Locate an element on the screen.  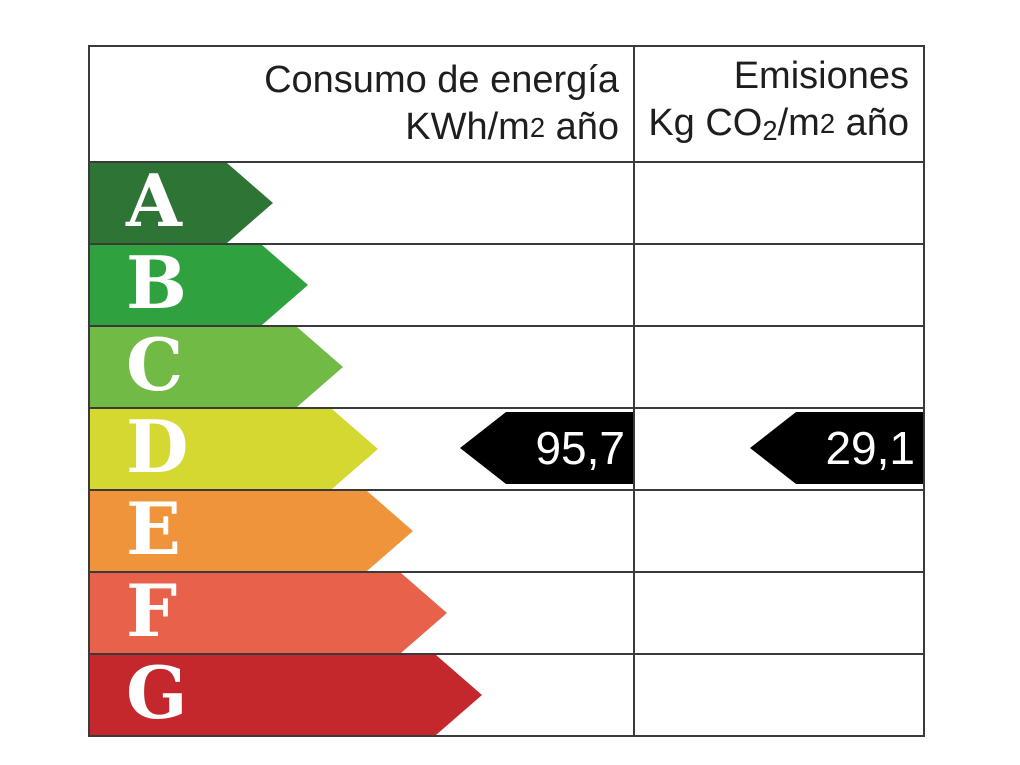
rating-row: E is located at coordinates (506, 530).